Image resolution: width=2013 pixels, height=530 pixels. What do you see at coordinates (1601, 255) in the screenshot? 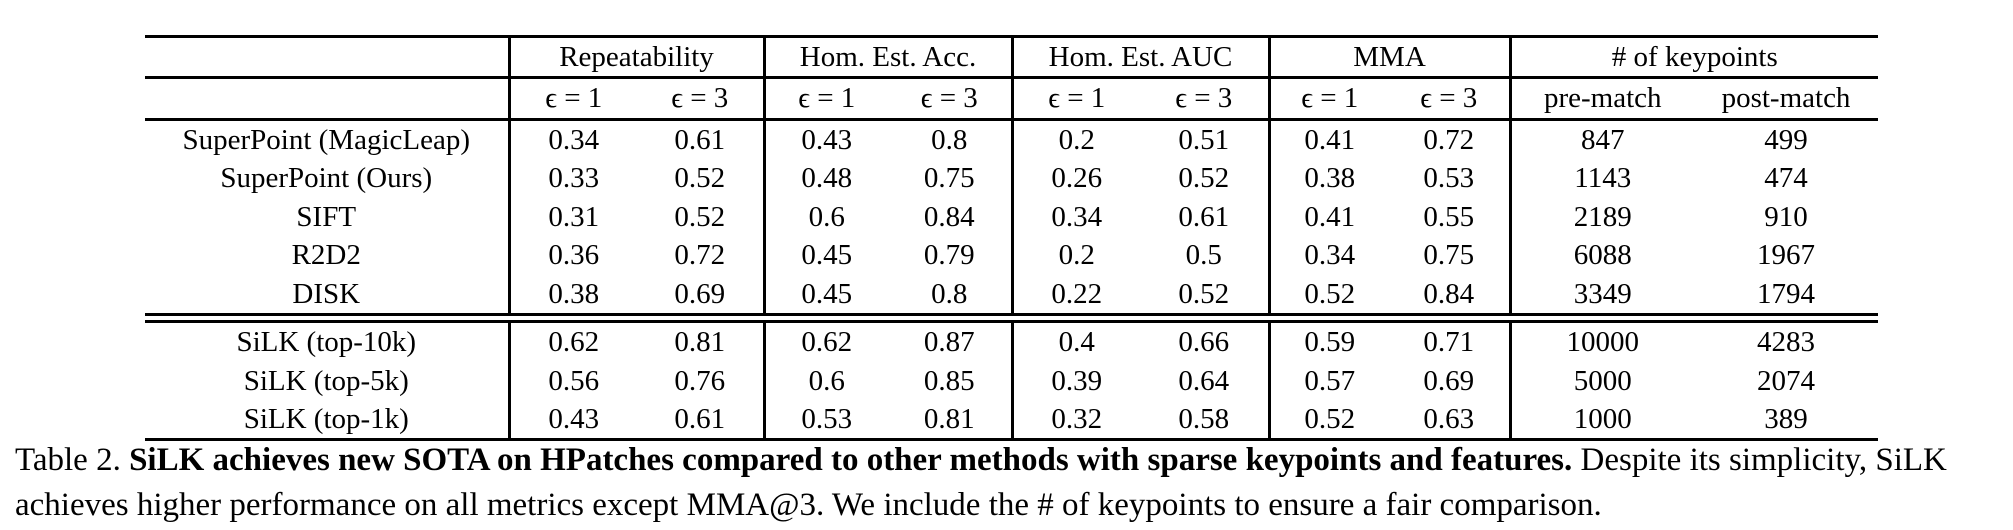
I see `value-cell: 6088` at bounding box center [1601, 255].